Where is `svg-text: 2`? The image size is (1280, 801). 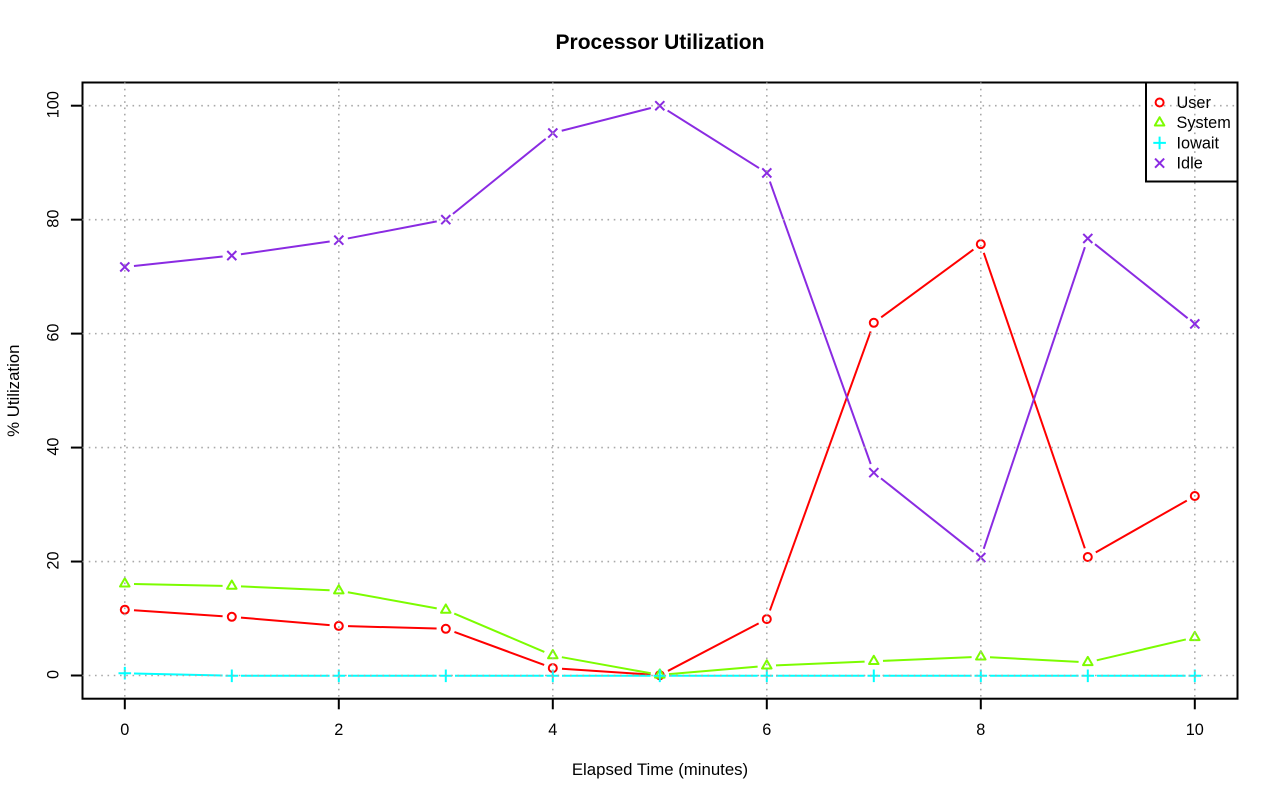 svg-text: 2 is located at coordinates (338, 730).